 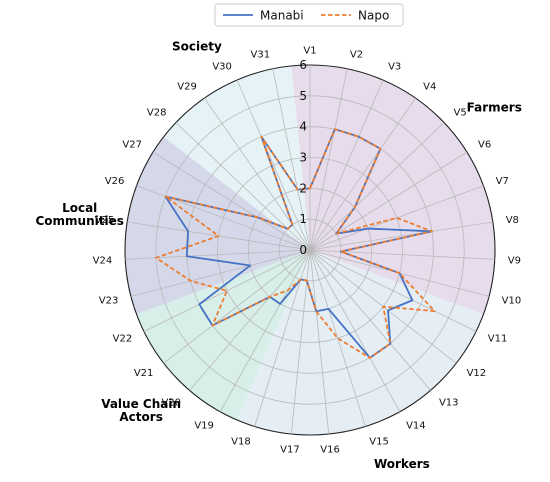 I want to click on axis-label-V5: V5, so click(x=460, y=113).